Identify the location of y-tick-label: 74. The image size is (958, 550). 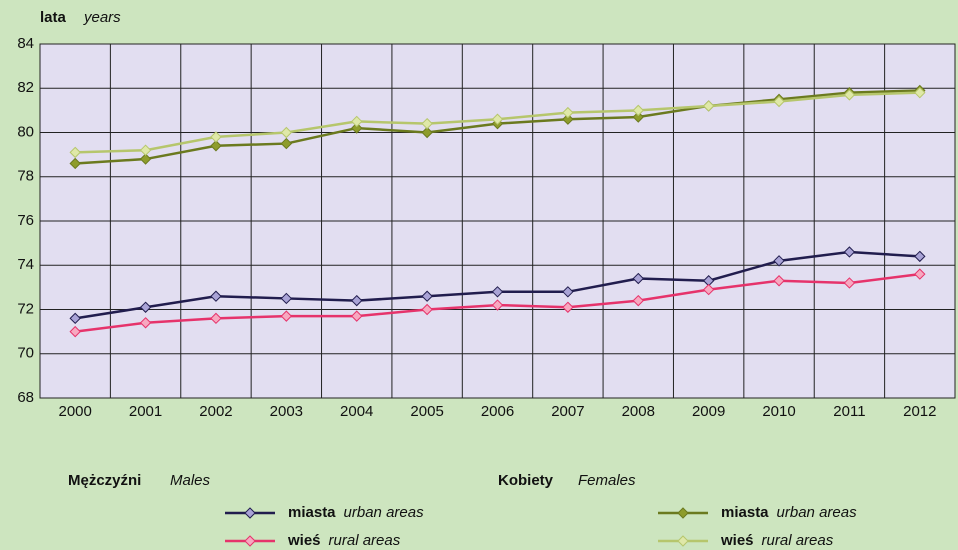
(25, 264).